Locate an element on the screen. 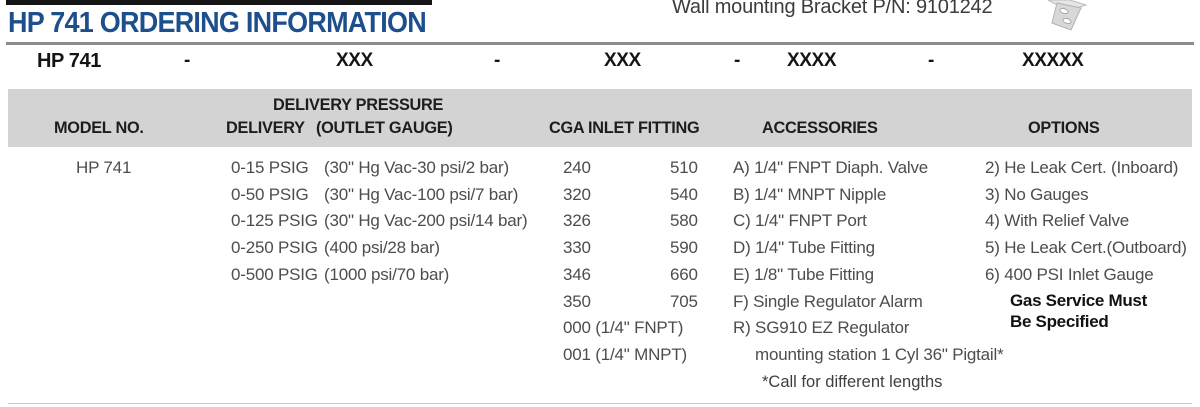 The image size is (1200, 407). gas-service-note-line2: Be Specified is located at coordinates (1059, 321).